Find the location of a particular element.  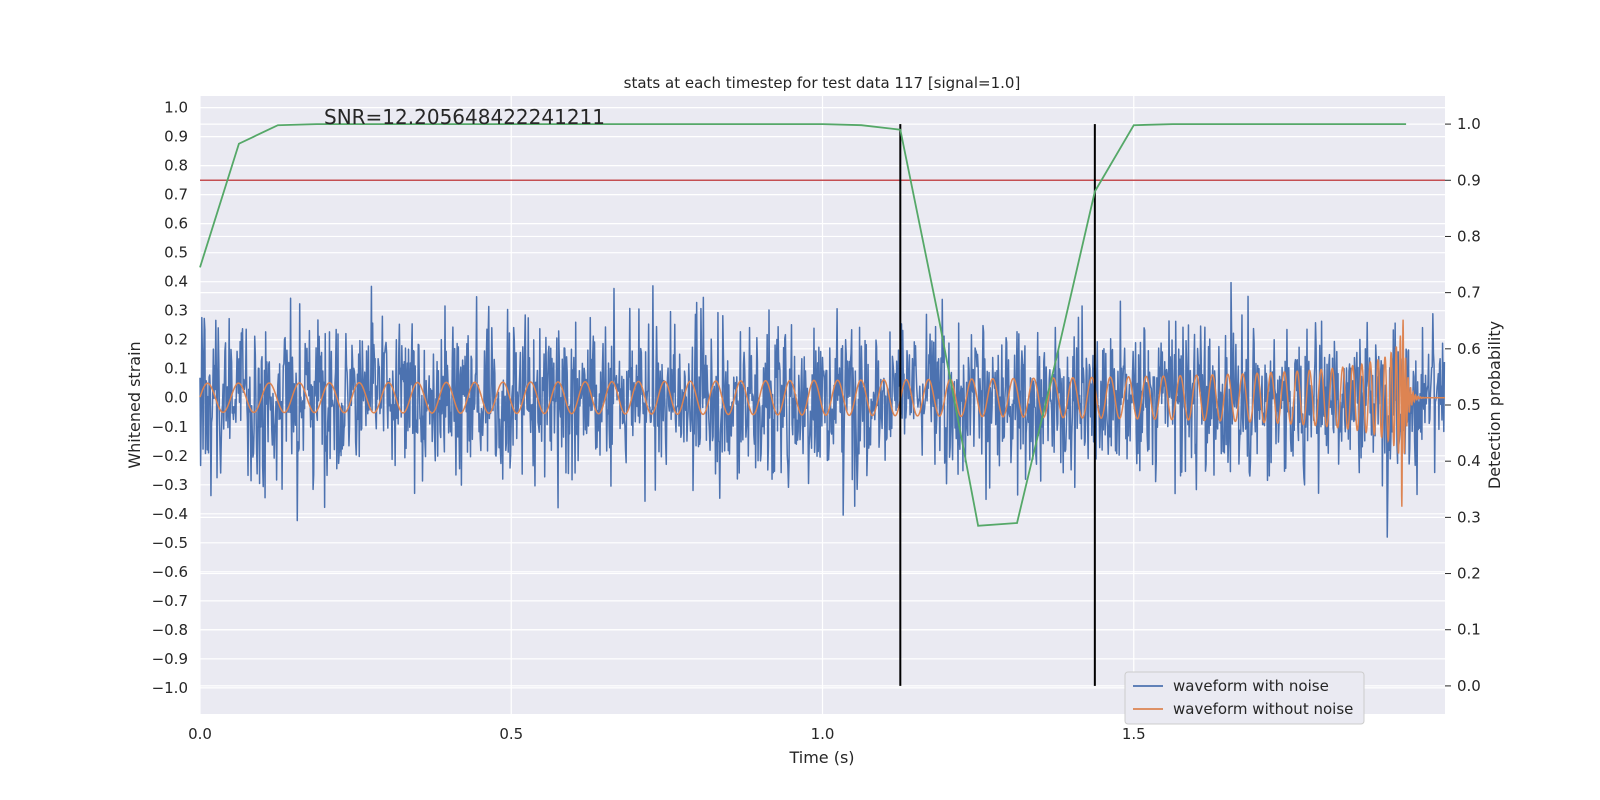

x-axis-label: Time (s) is located at coordinates (821, 757).